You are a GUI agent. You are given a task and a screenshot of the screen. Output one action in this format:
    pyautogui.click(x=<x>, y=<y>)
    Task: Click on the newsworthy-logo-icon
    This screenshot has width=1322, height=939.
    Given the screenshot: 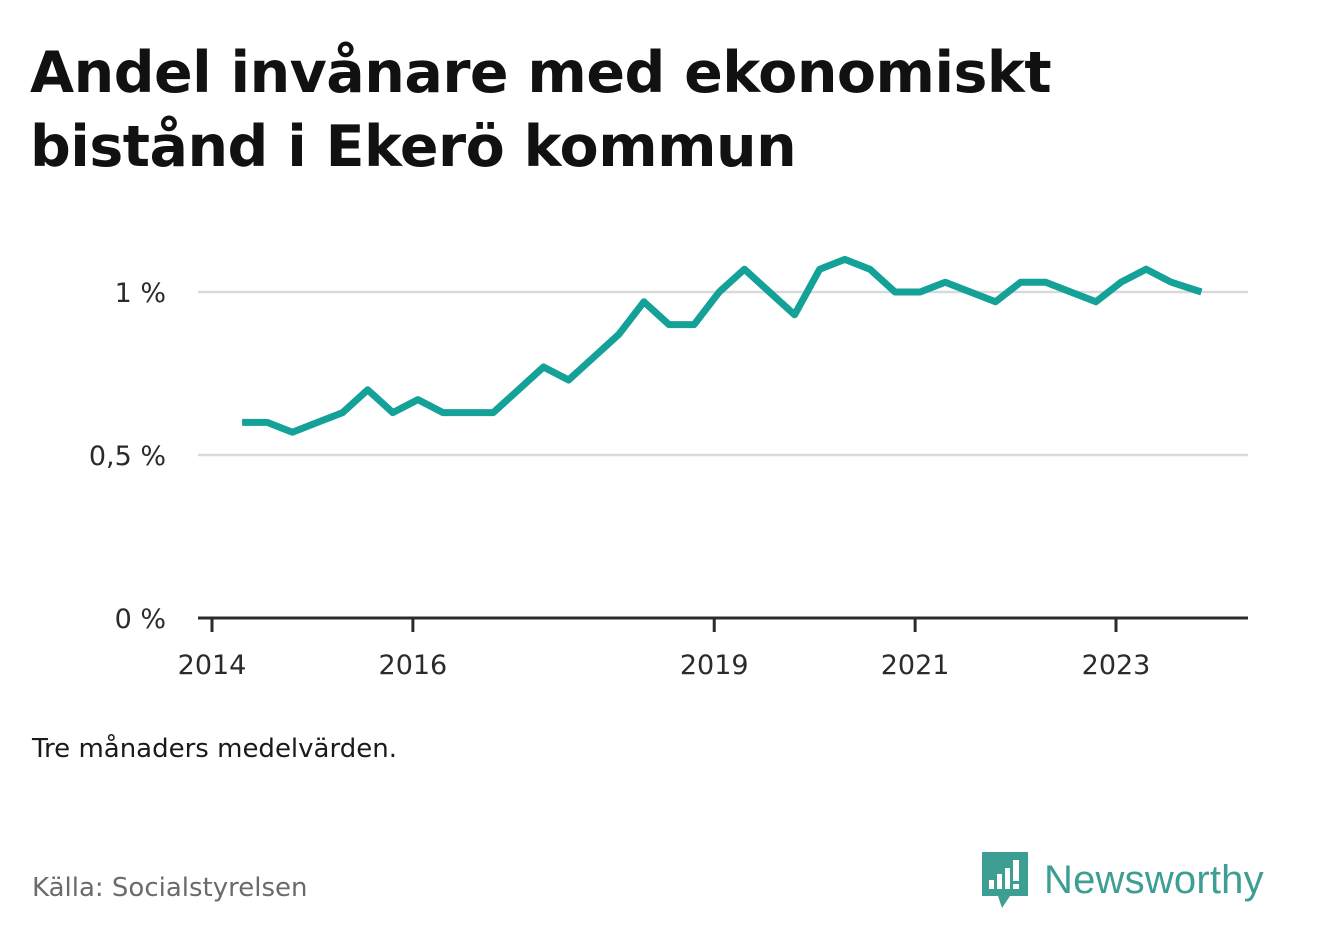 What is the action you would take?
    pyautogui.click(x=1005, y=880)
    